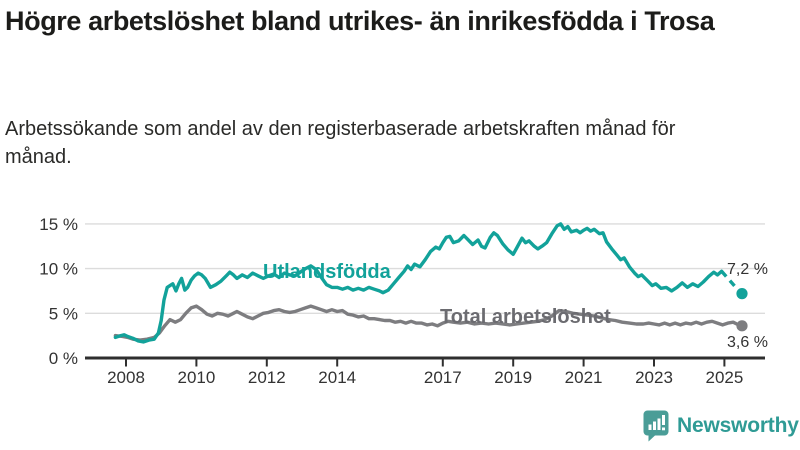  I want to click on svg-text: 10 %, so click(58, 269).